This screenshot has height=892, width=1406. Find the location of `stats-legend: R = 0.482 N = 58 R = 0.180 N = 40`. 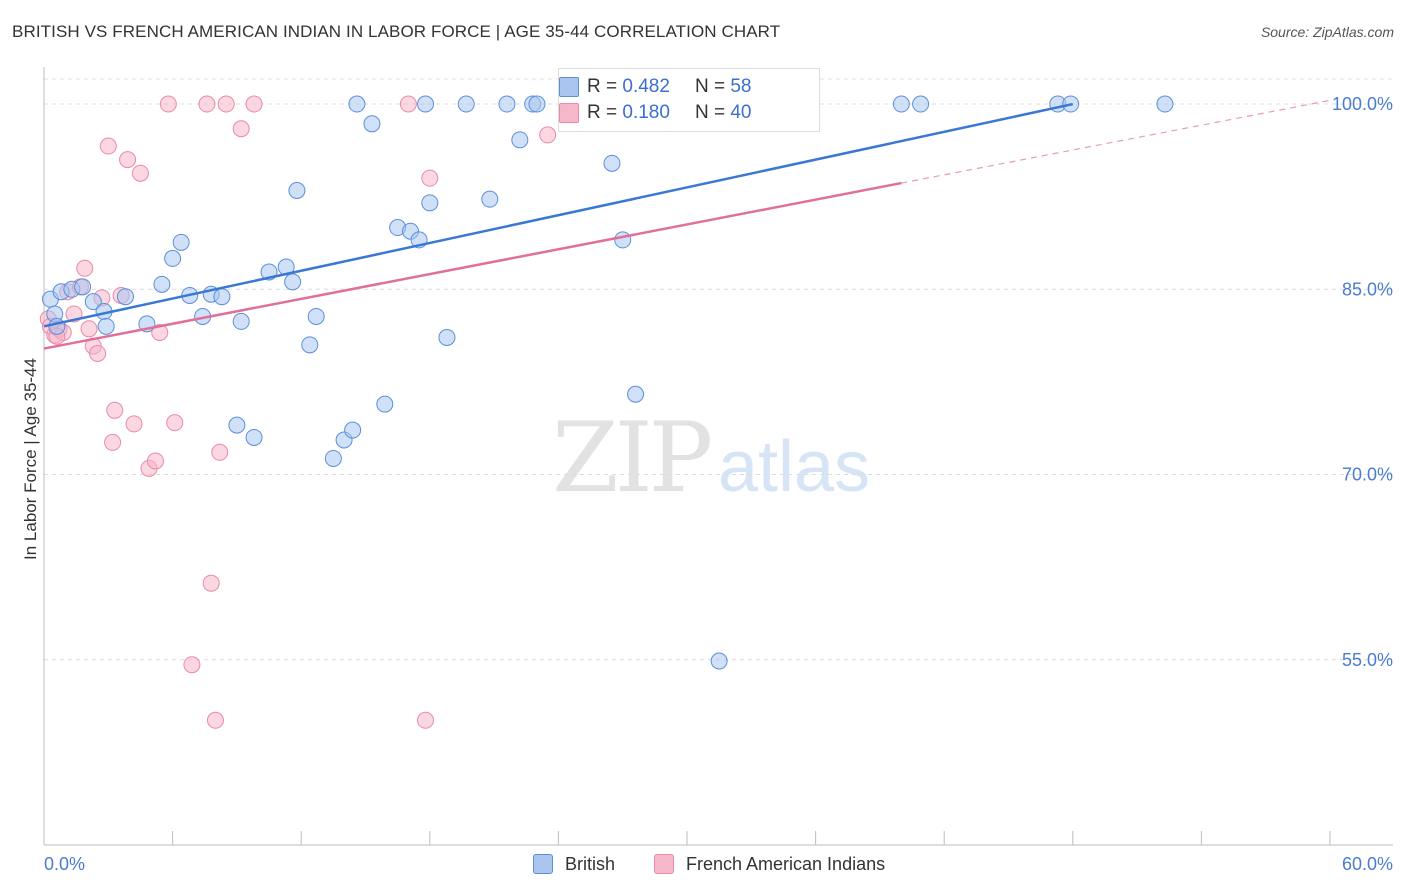

stats-legend: R = 0.482 N = 58 R = 0.180 N = 40 is located at coordinates (689, 100).